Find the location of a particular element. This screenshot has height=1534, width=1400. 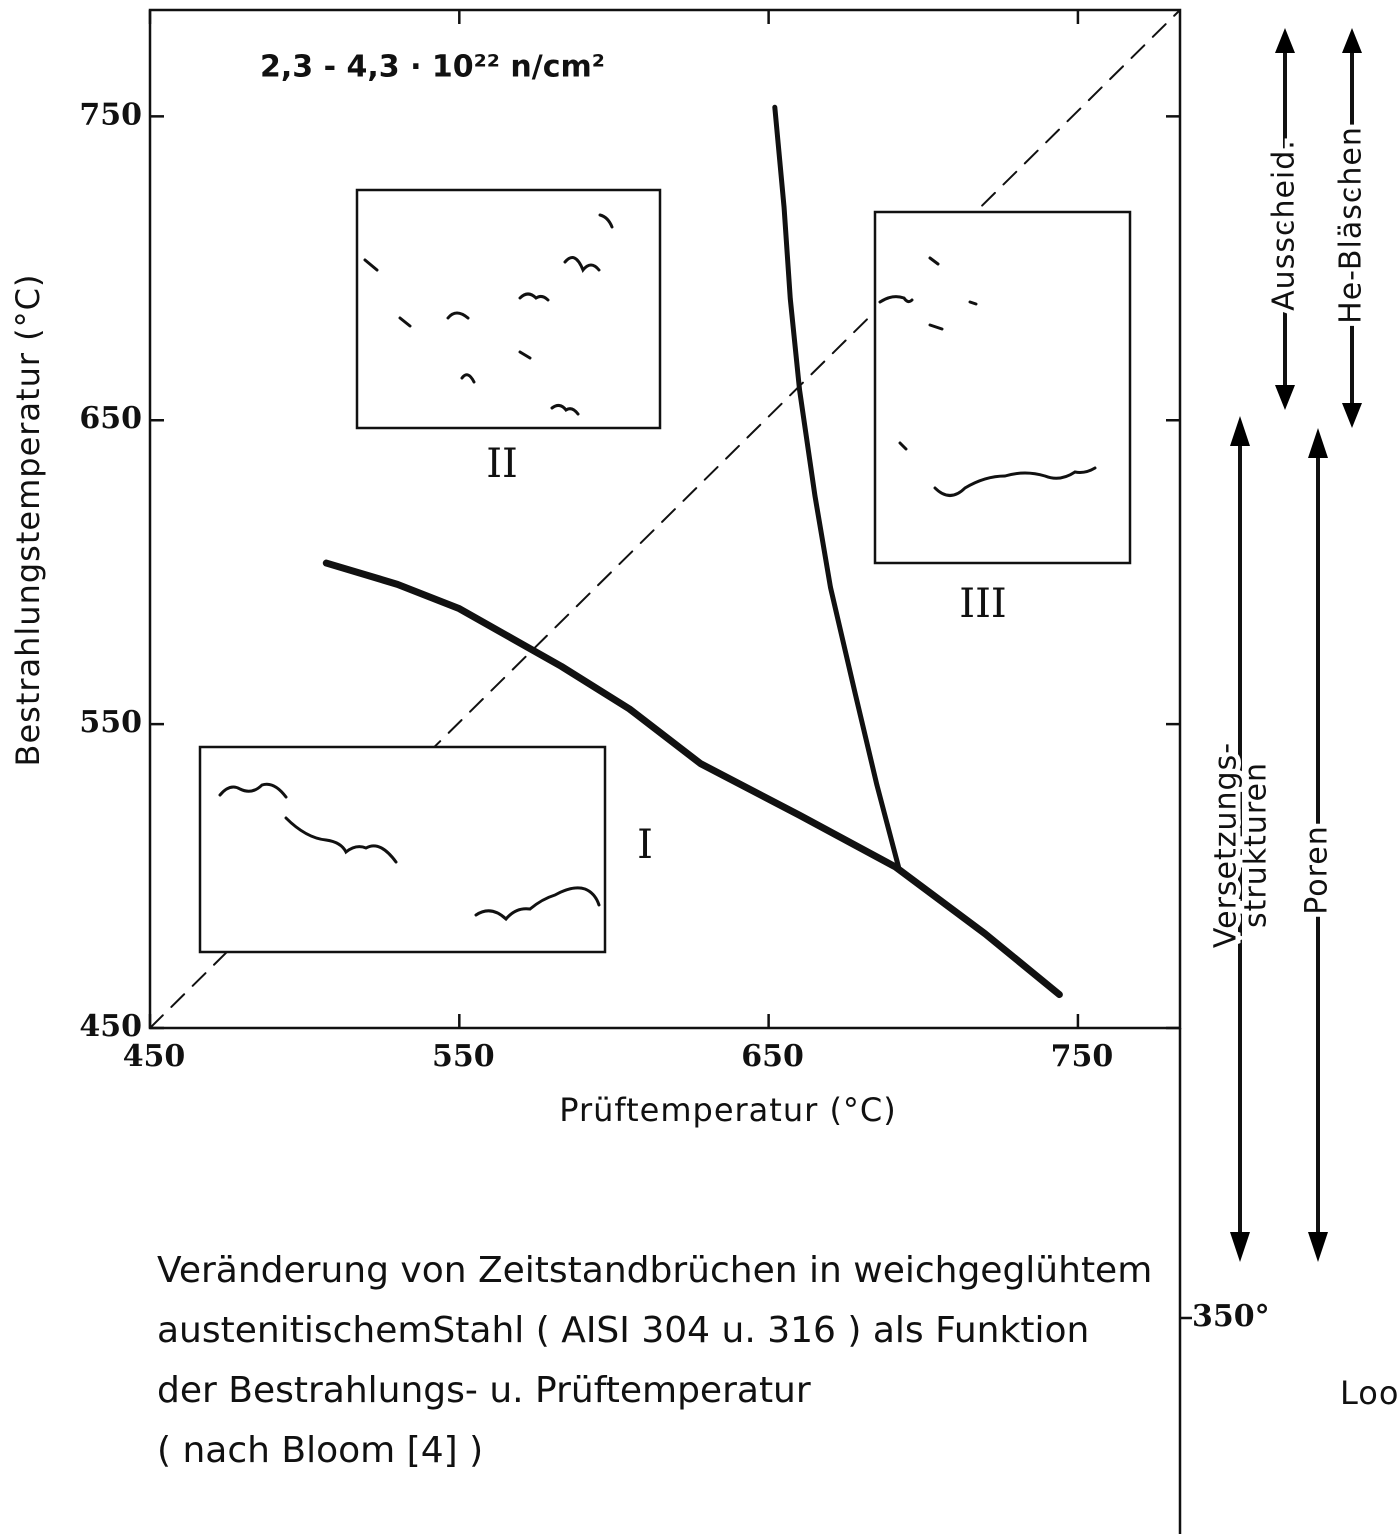

side-label: He-Bläschen is located at coordinates (1351, 225).